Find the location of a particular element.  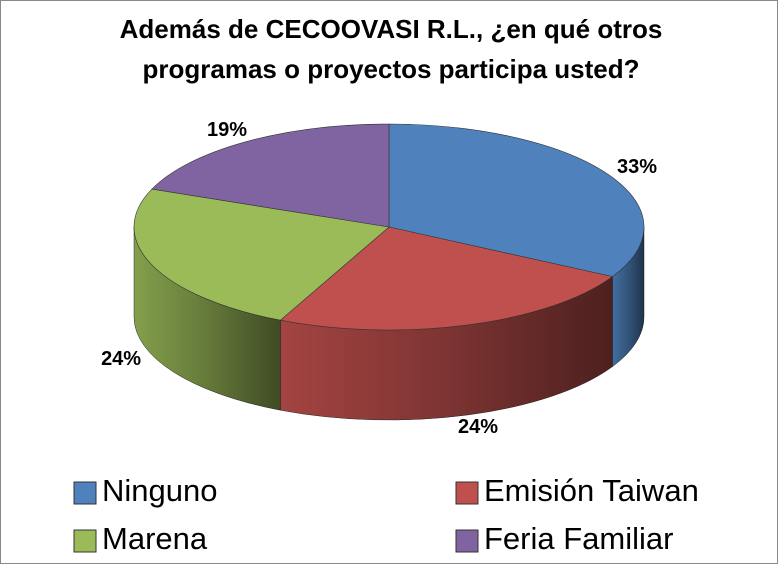

legend-label: Feria Familiar is located at coordinates (578, 538).